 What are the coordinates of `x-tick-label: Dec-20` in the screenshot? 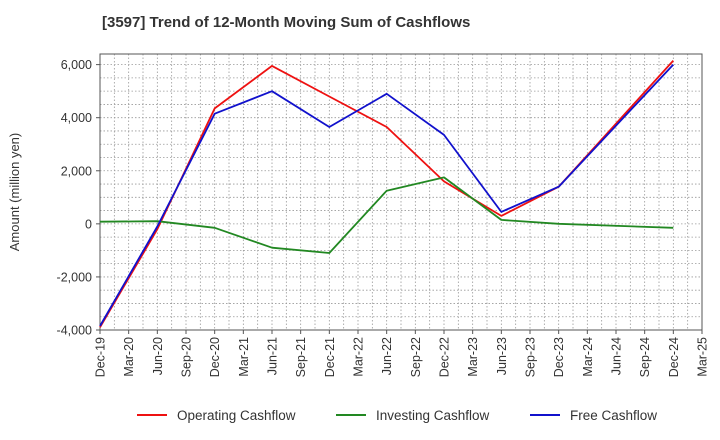 It's located at (215, 357).